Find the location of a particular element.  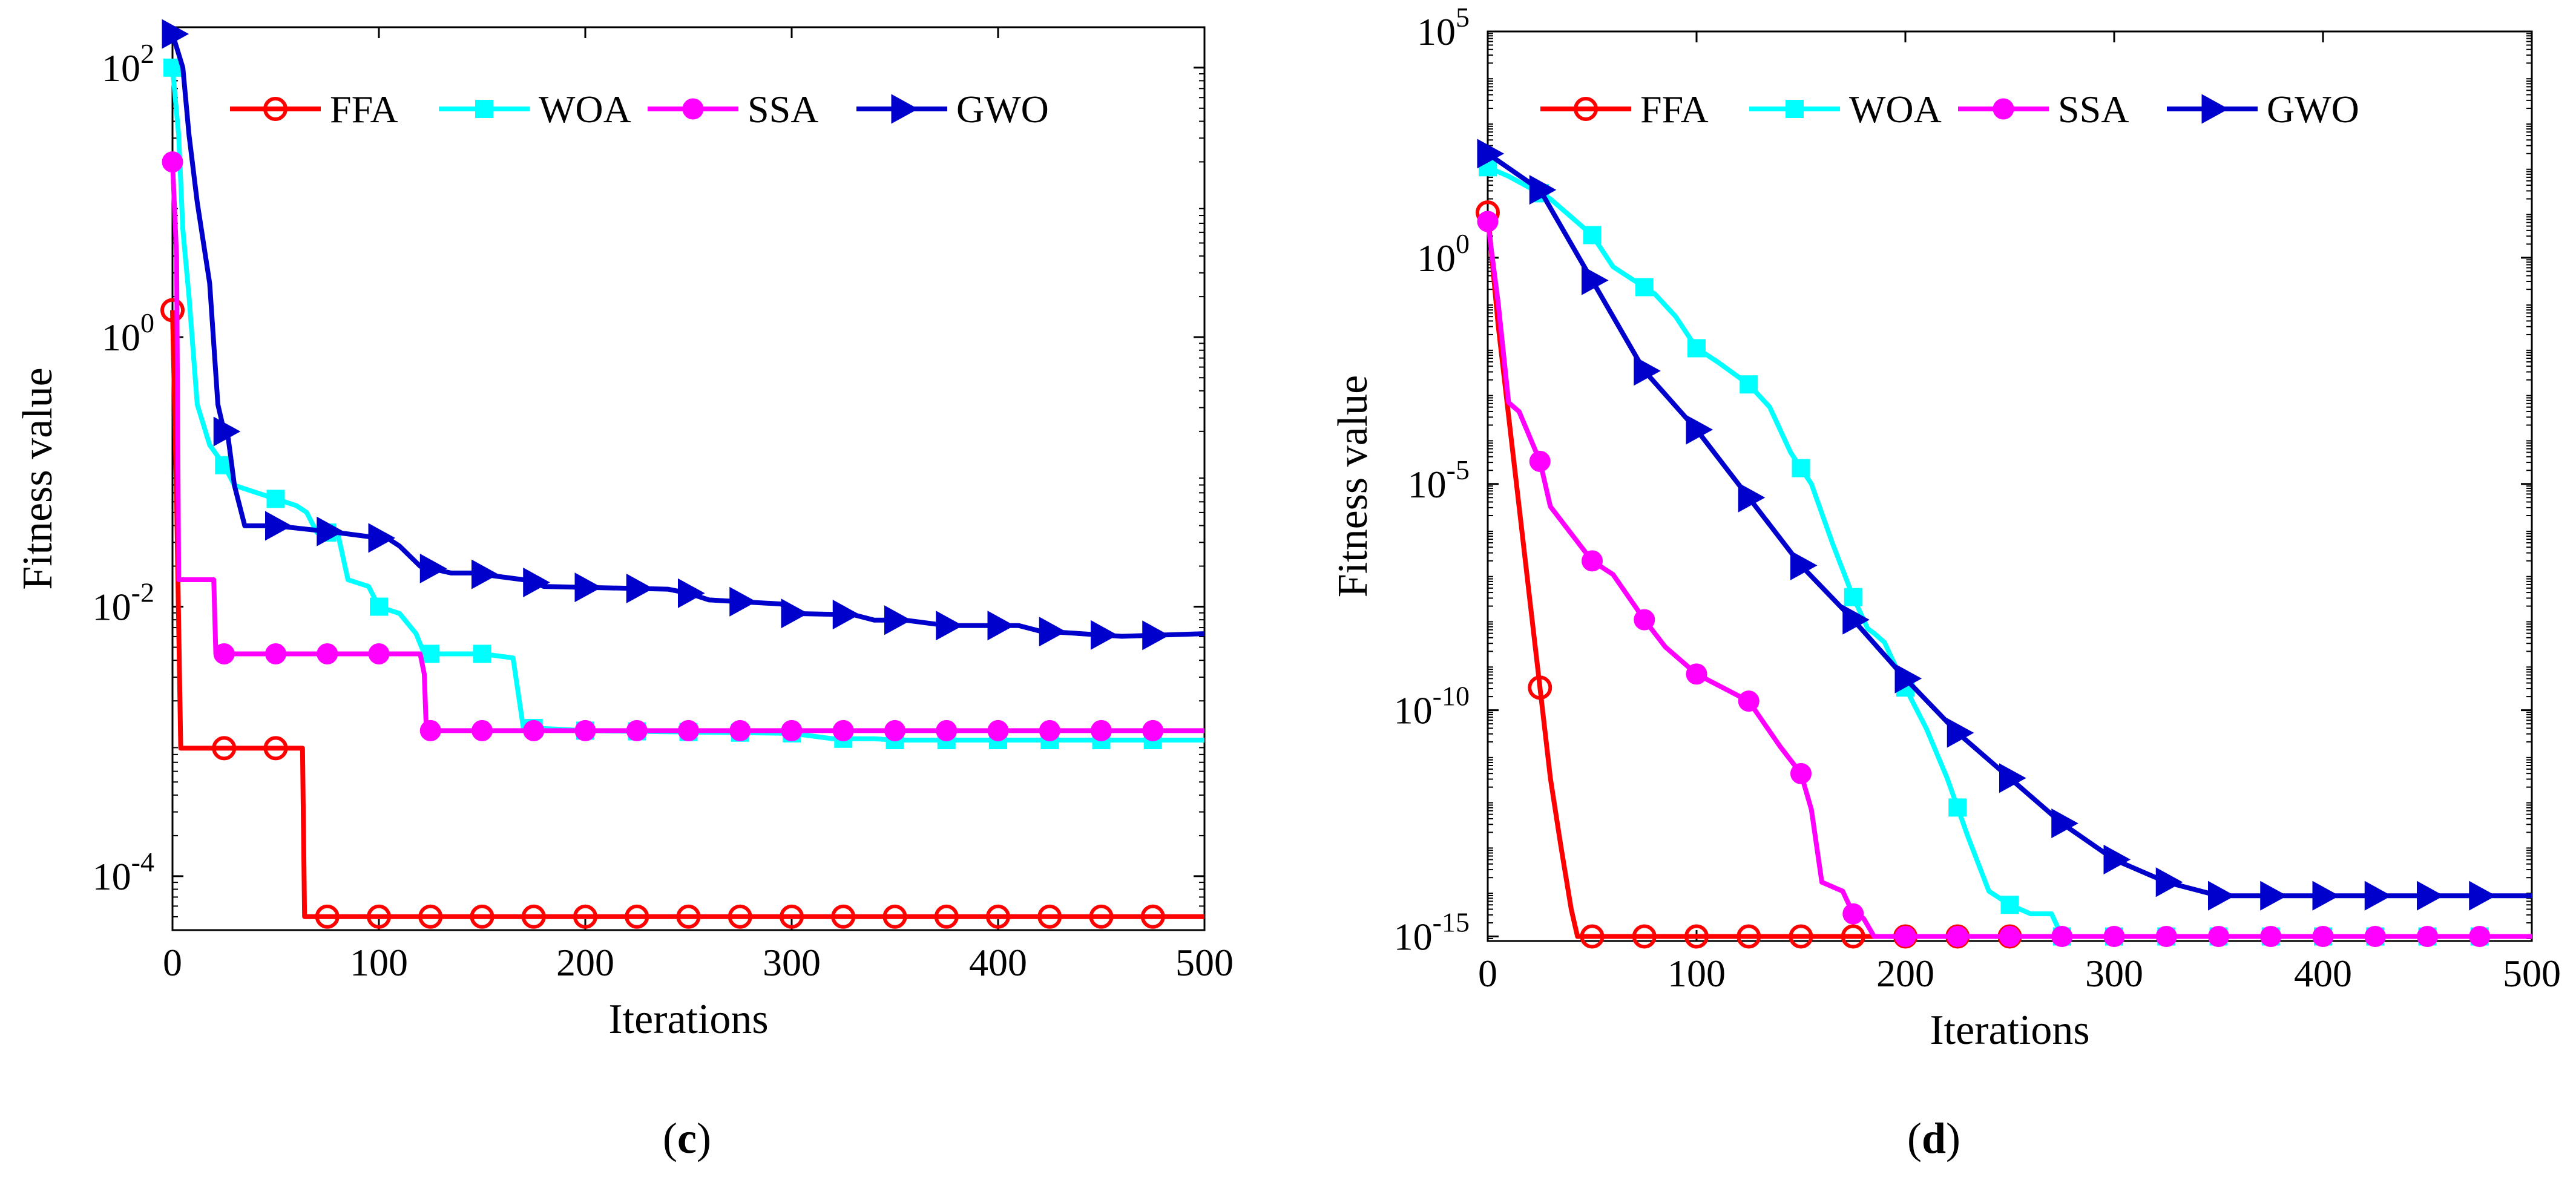

panel-label-open-d: ( is located at coordinates (1914, 1138).